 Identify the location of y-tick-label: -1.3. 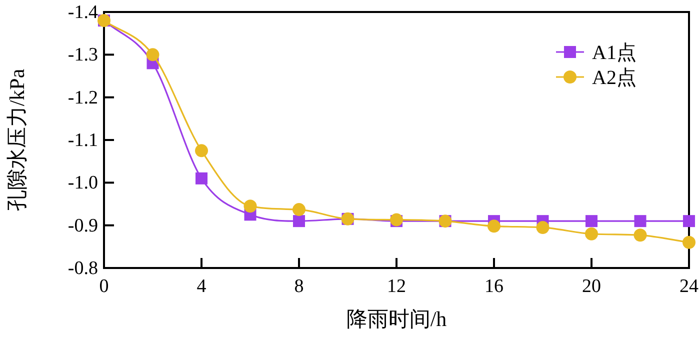
(83, 55).